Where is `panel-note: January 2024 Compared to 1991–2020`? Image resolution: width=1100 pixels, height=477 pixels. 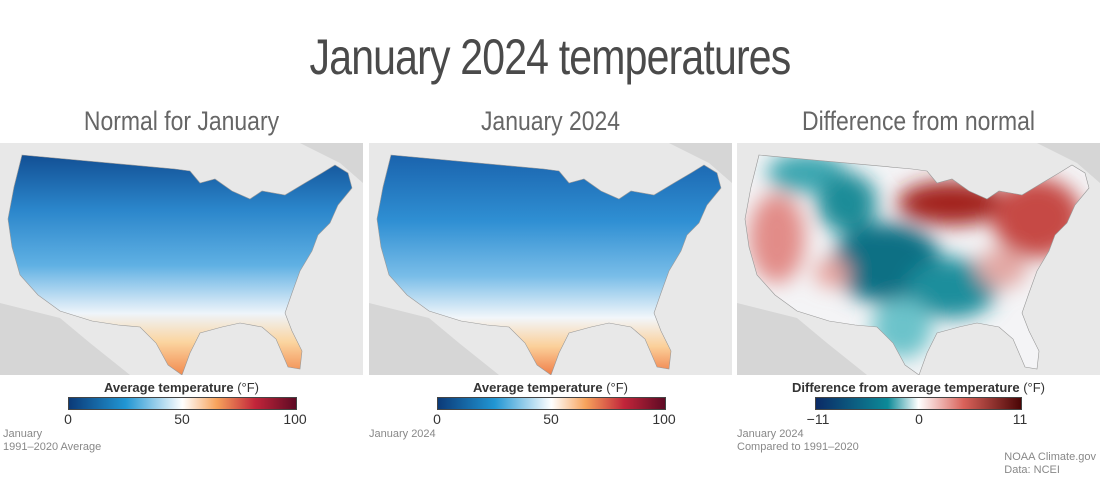
panel-note: January 2024 Compared to 1991–2020 is located at coordinates (798, 440).